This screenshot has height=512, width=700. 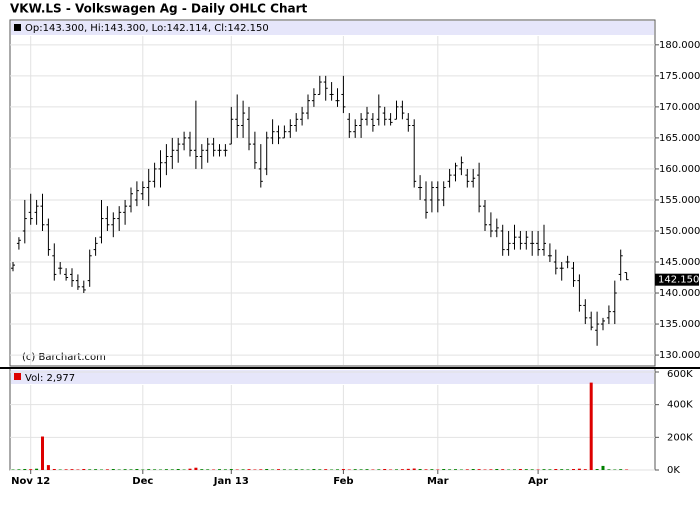 I want to click on x-tick-label: Dec, so click(x=142, y=481).